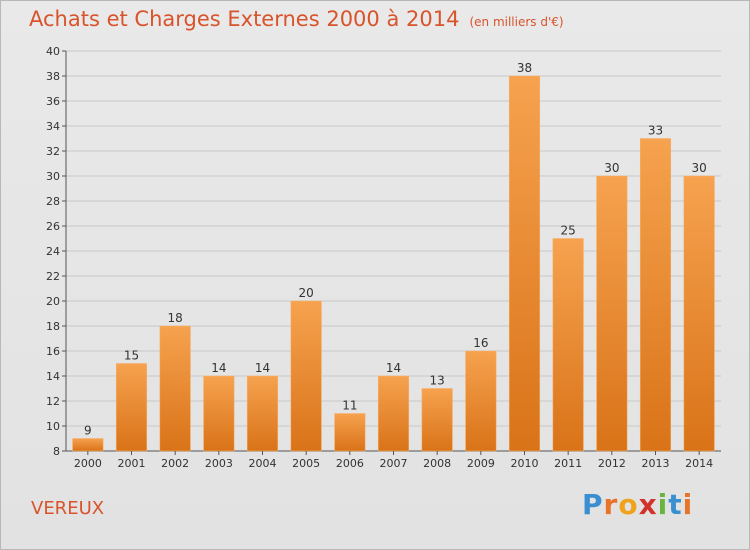 The height and width of the screenshot is (550, 750). What do you see at coordinates (53, 426) in the screenshot?
I see `y-tick-label: 10` at bounding box center [53, 426].